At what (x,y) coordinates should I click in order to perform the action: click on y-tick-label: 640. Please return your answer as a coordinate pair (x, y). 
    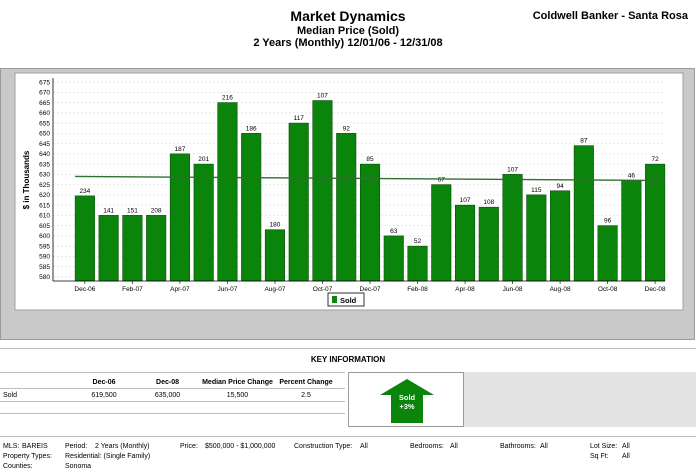
    Looking at the image, I should click on (44, 154).